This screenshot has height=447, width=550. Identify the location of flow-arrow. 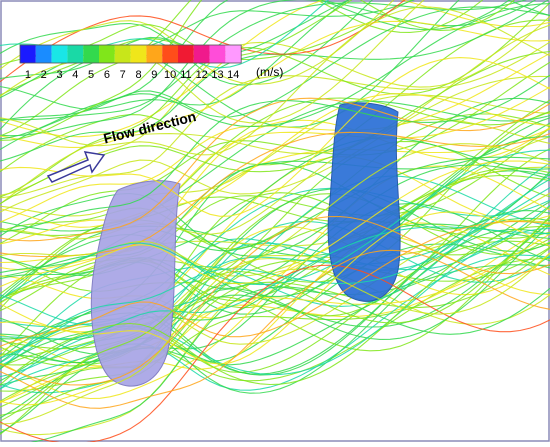
(76, 167).